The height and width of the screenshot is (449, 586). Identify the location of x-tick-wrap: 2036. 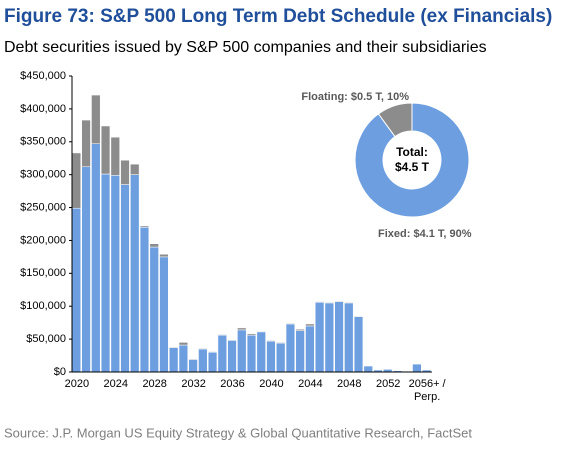
(232, 384).